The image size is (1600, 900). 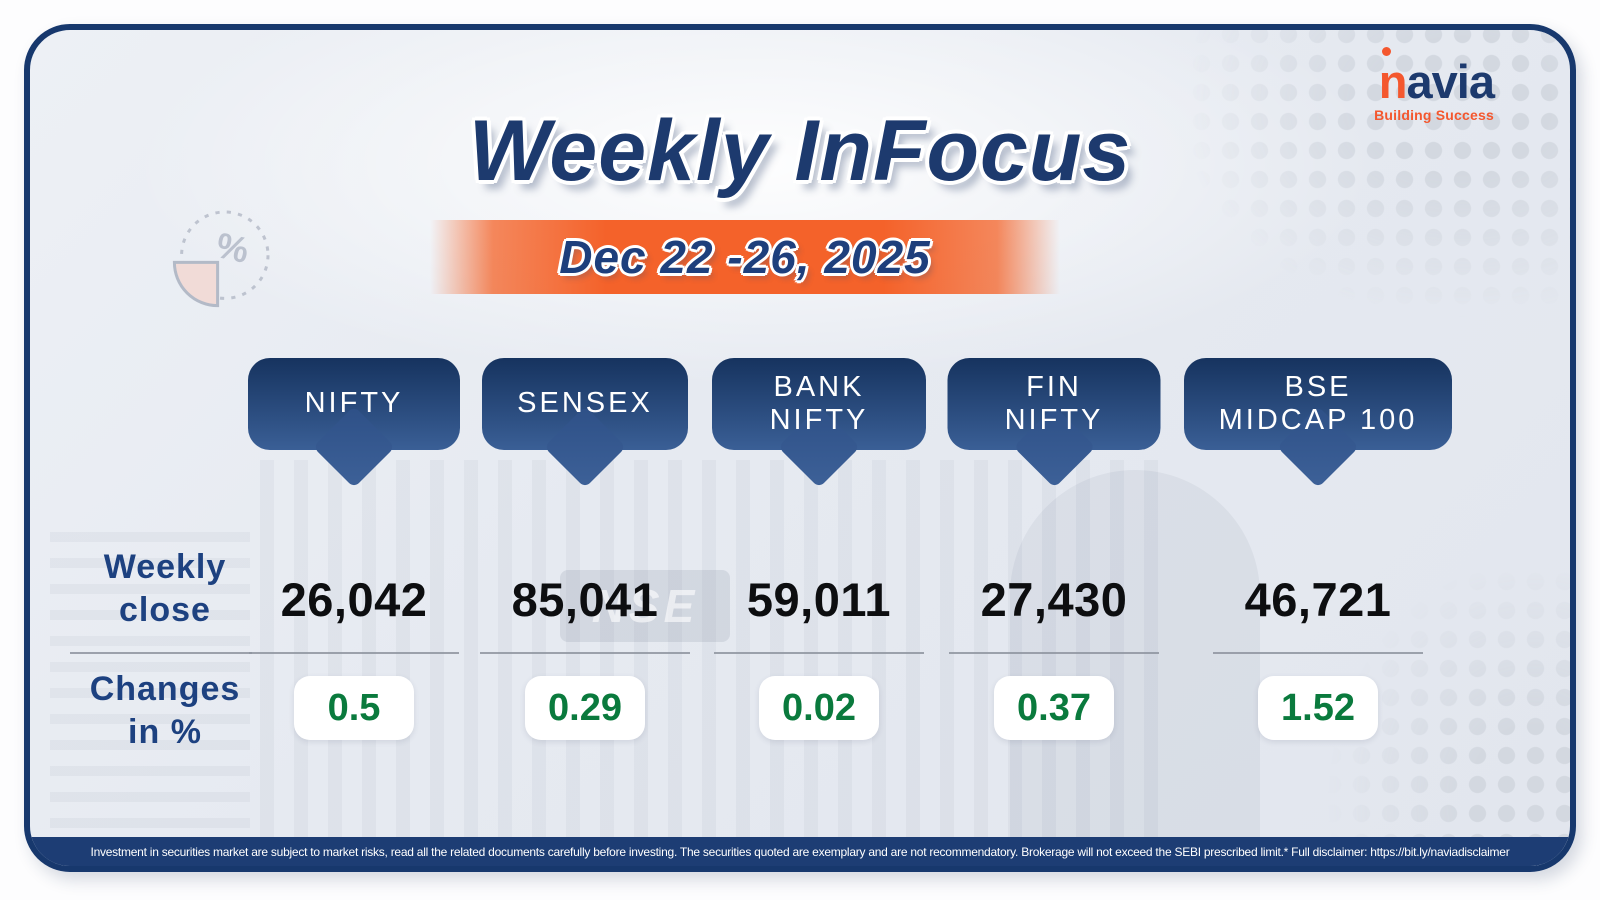 I want to click on change-pct-value: 0.5, so click(x=354, y=707).